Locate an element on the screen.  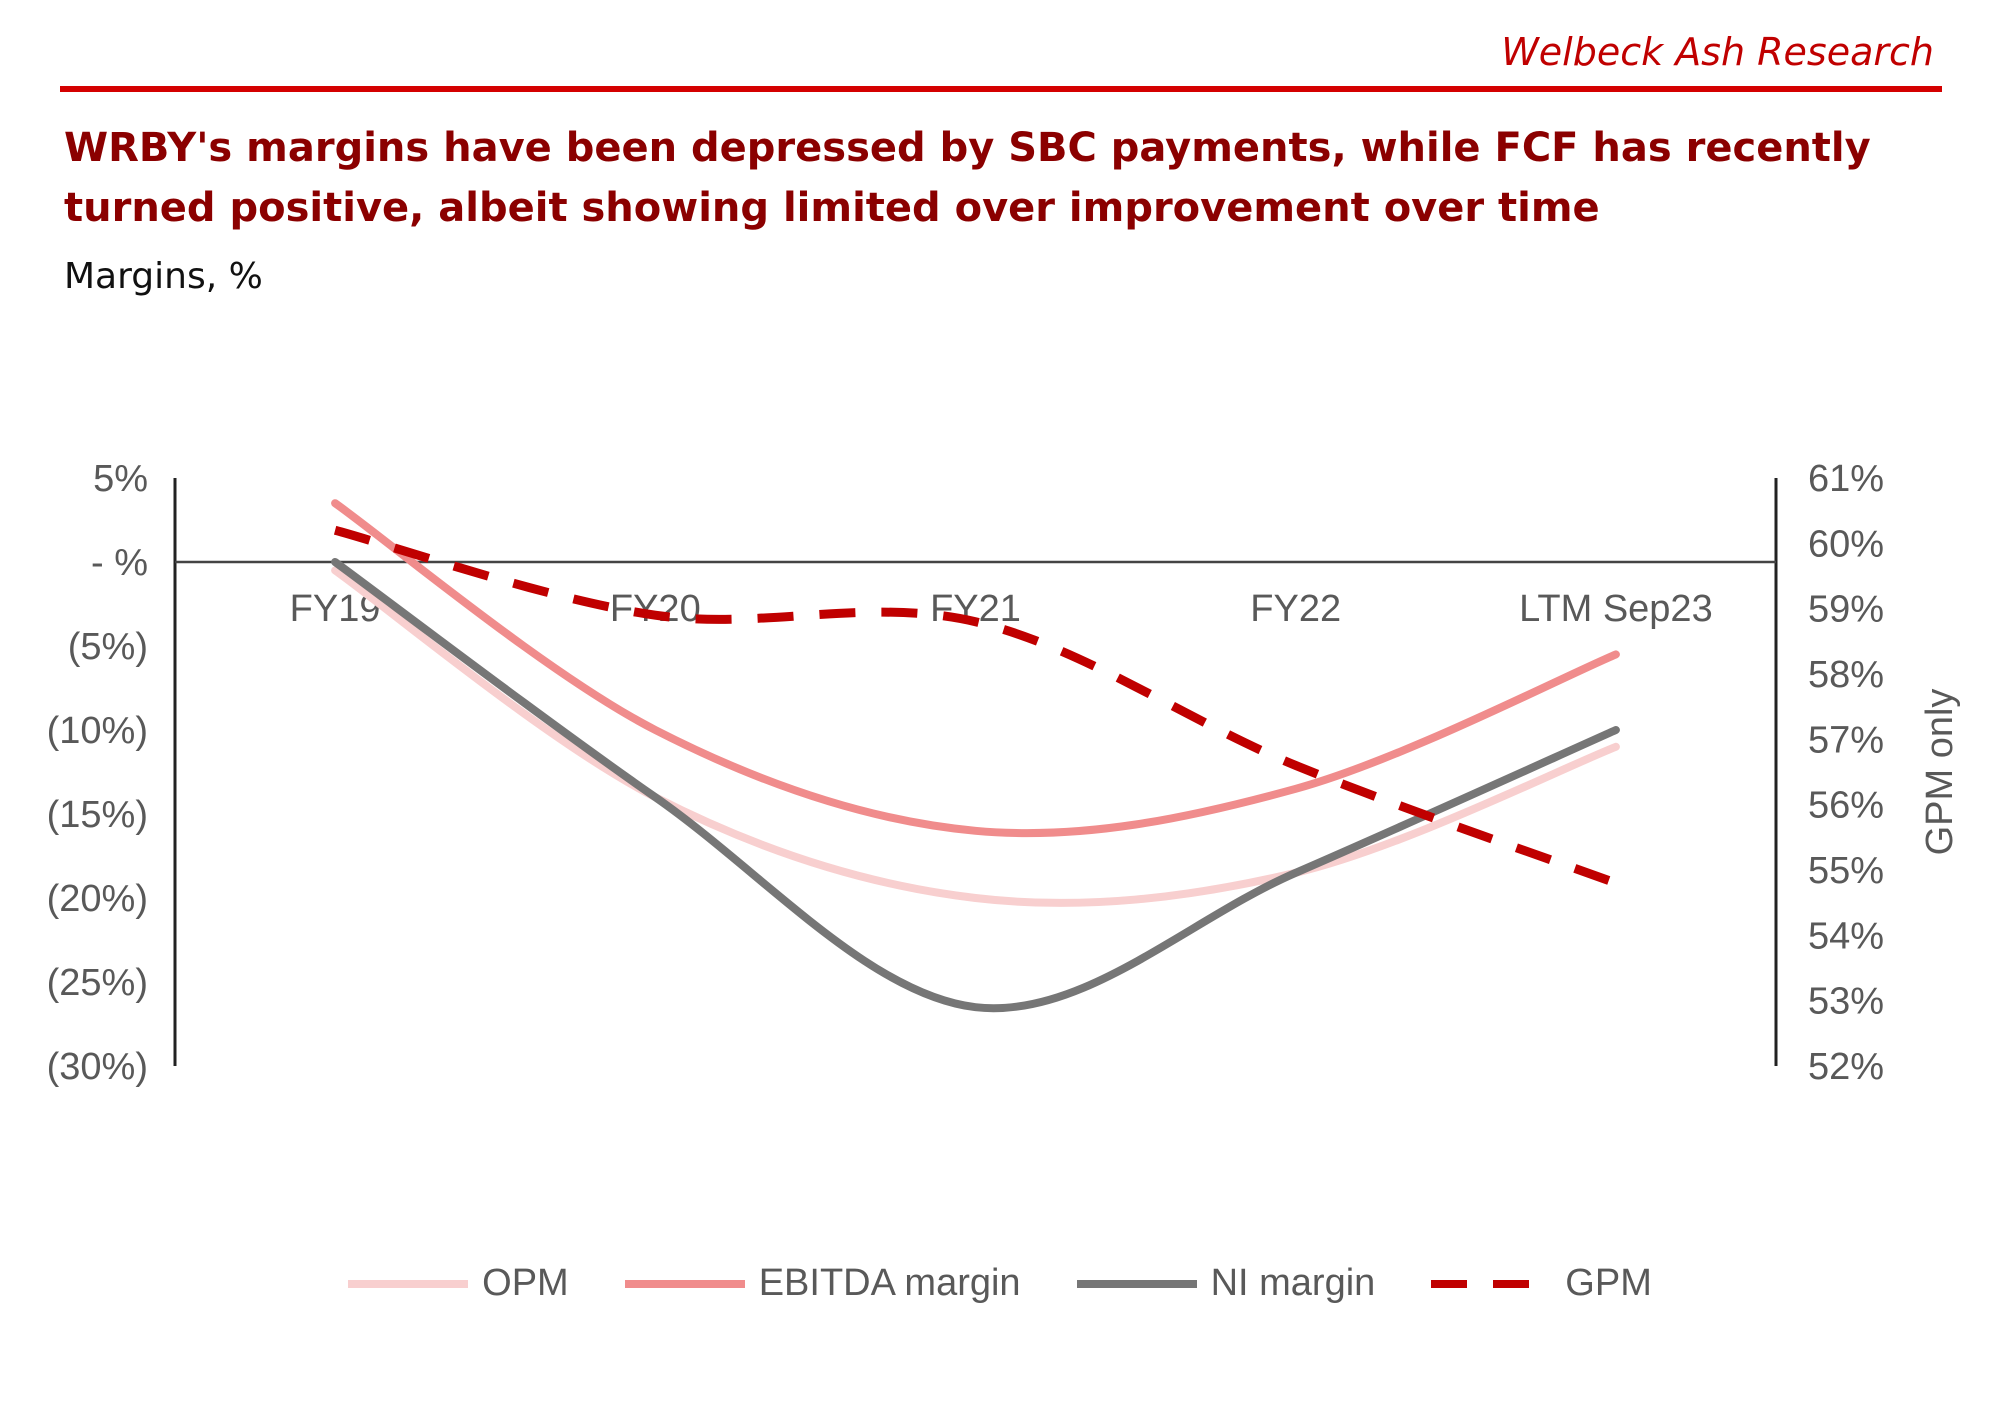
left-tick-label: (10%) is located at coordinates (97, 731).